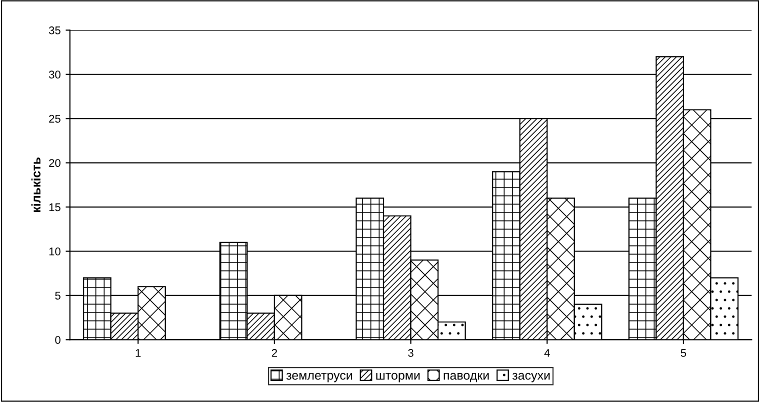 The image size is (760, 402). Describe the element at coordinates (319, 377) in the screenshot. I see `legend-label: землетруси` at that location.